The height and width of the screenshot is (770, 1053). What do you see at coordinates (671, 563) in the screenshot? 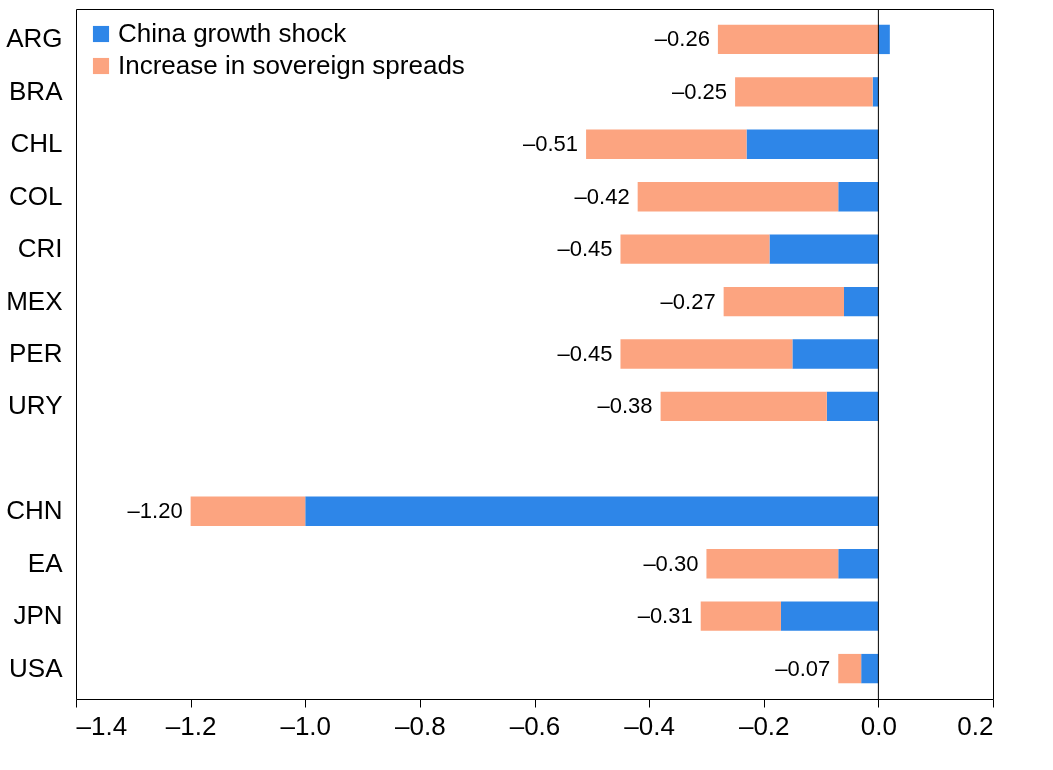
I see `total-label: –0.30` at bounding box center [671, 563].